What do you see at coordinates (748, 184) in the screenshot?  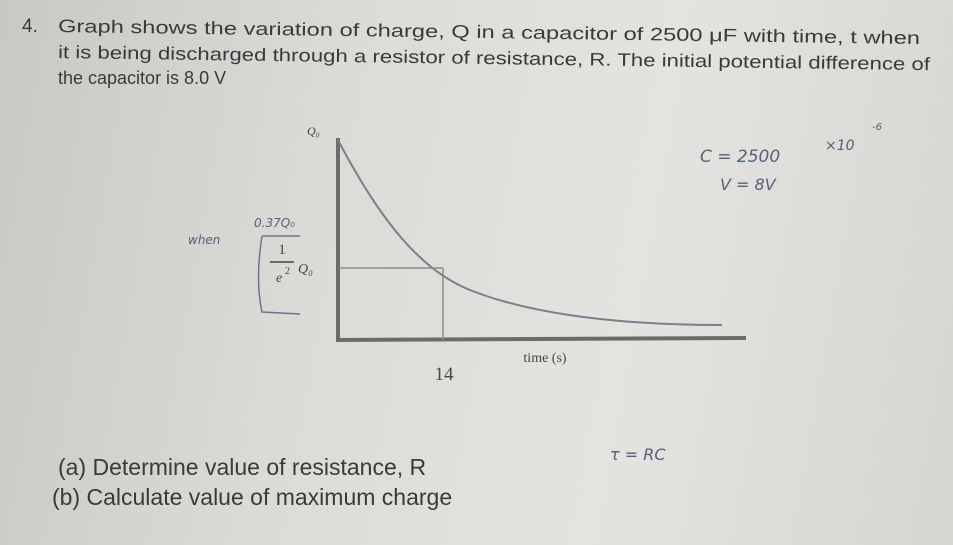 I see `note-voltage: V = 8V` at bounding box center [748, 184].